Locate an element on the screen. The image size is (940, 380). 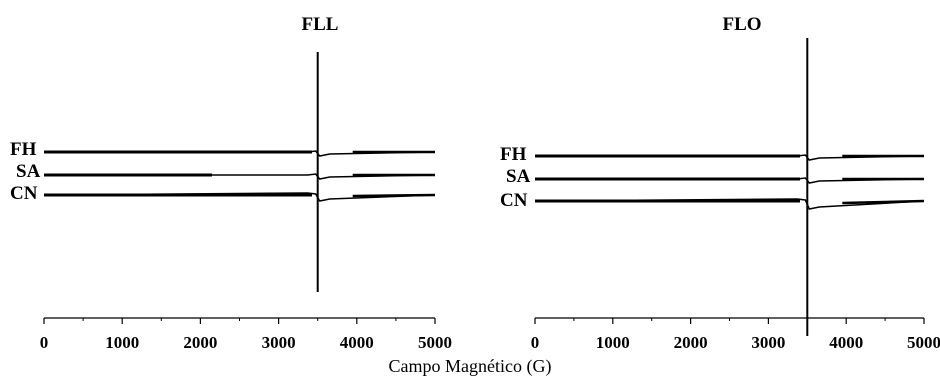
panel-title: FLO is located at coordinates (741, 24).